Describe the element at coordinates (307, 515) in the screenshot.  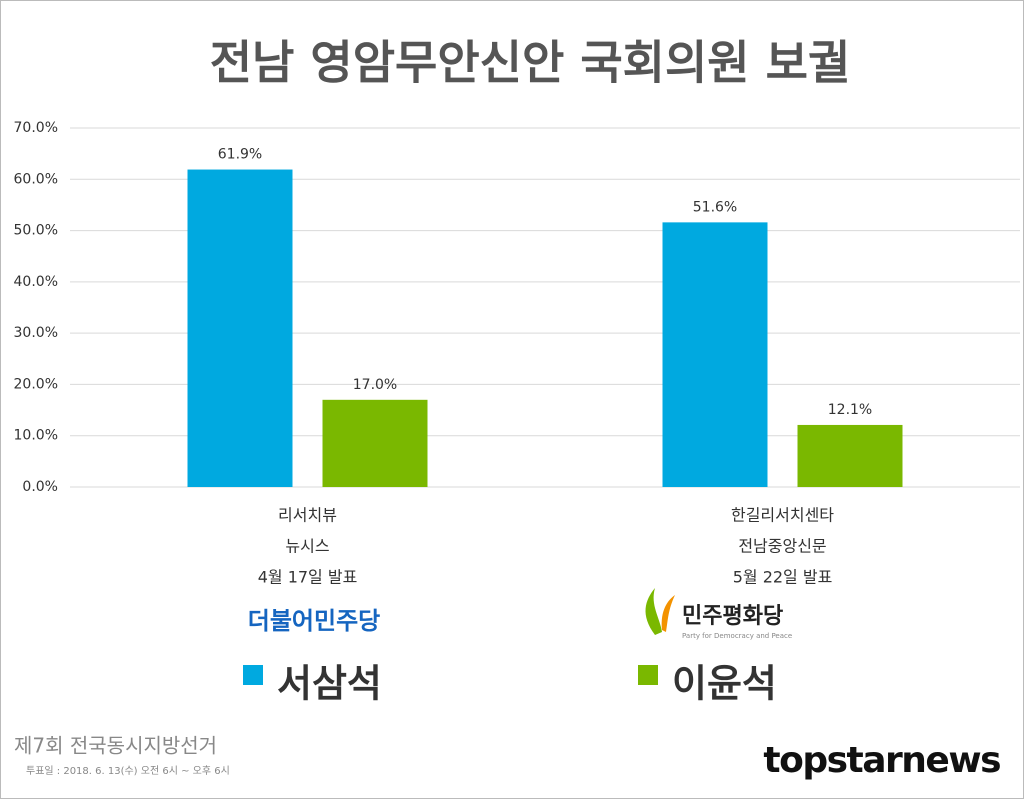
I see `x-tick-label: 리서치뷰` at that location.